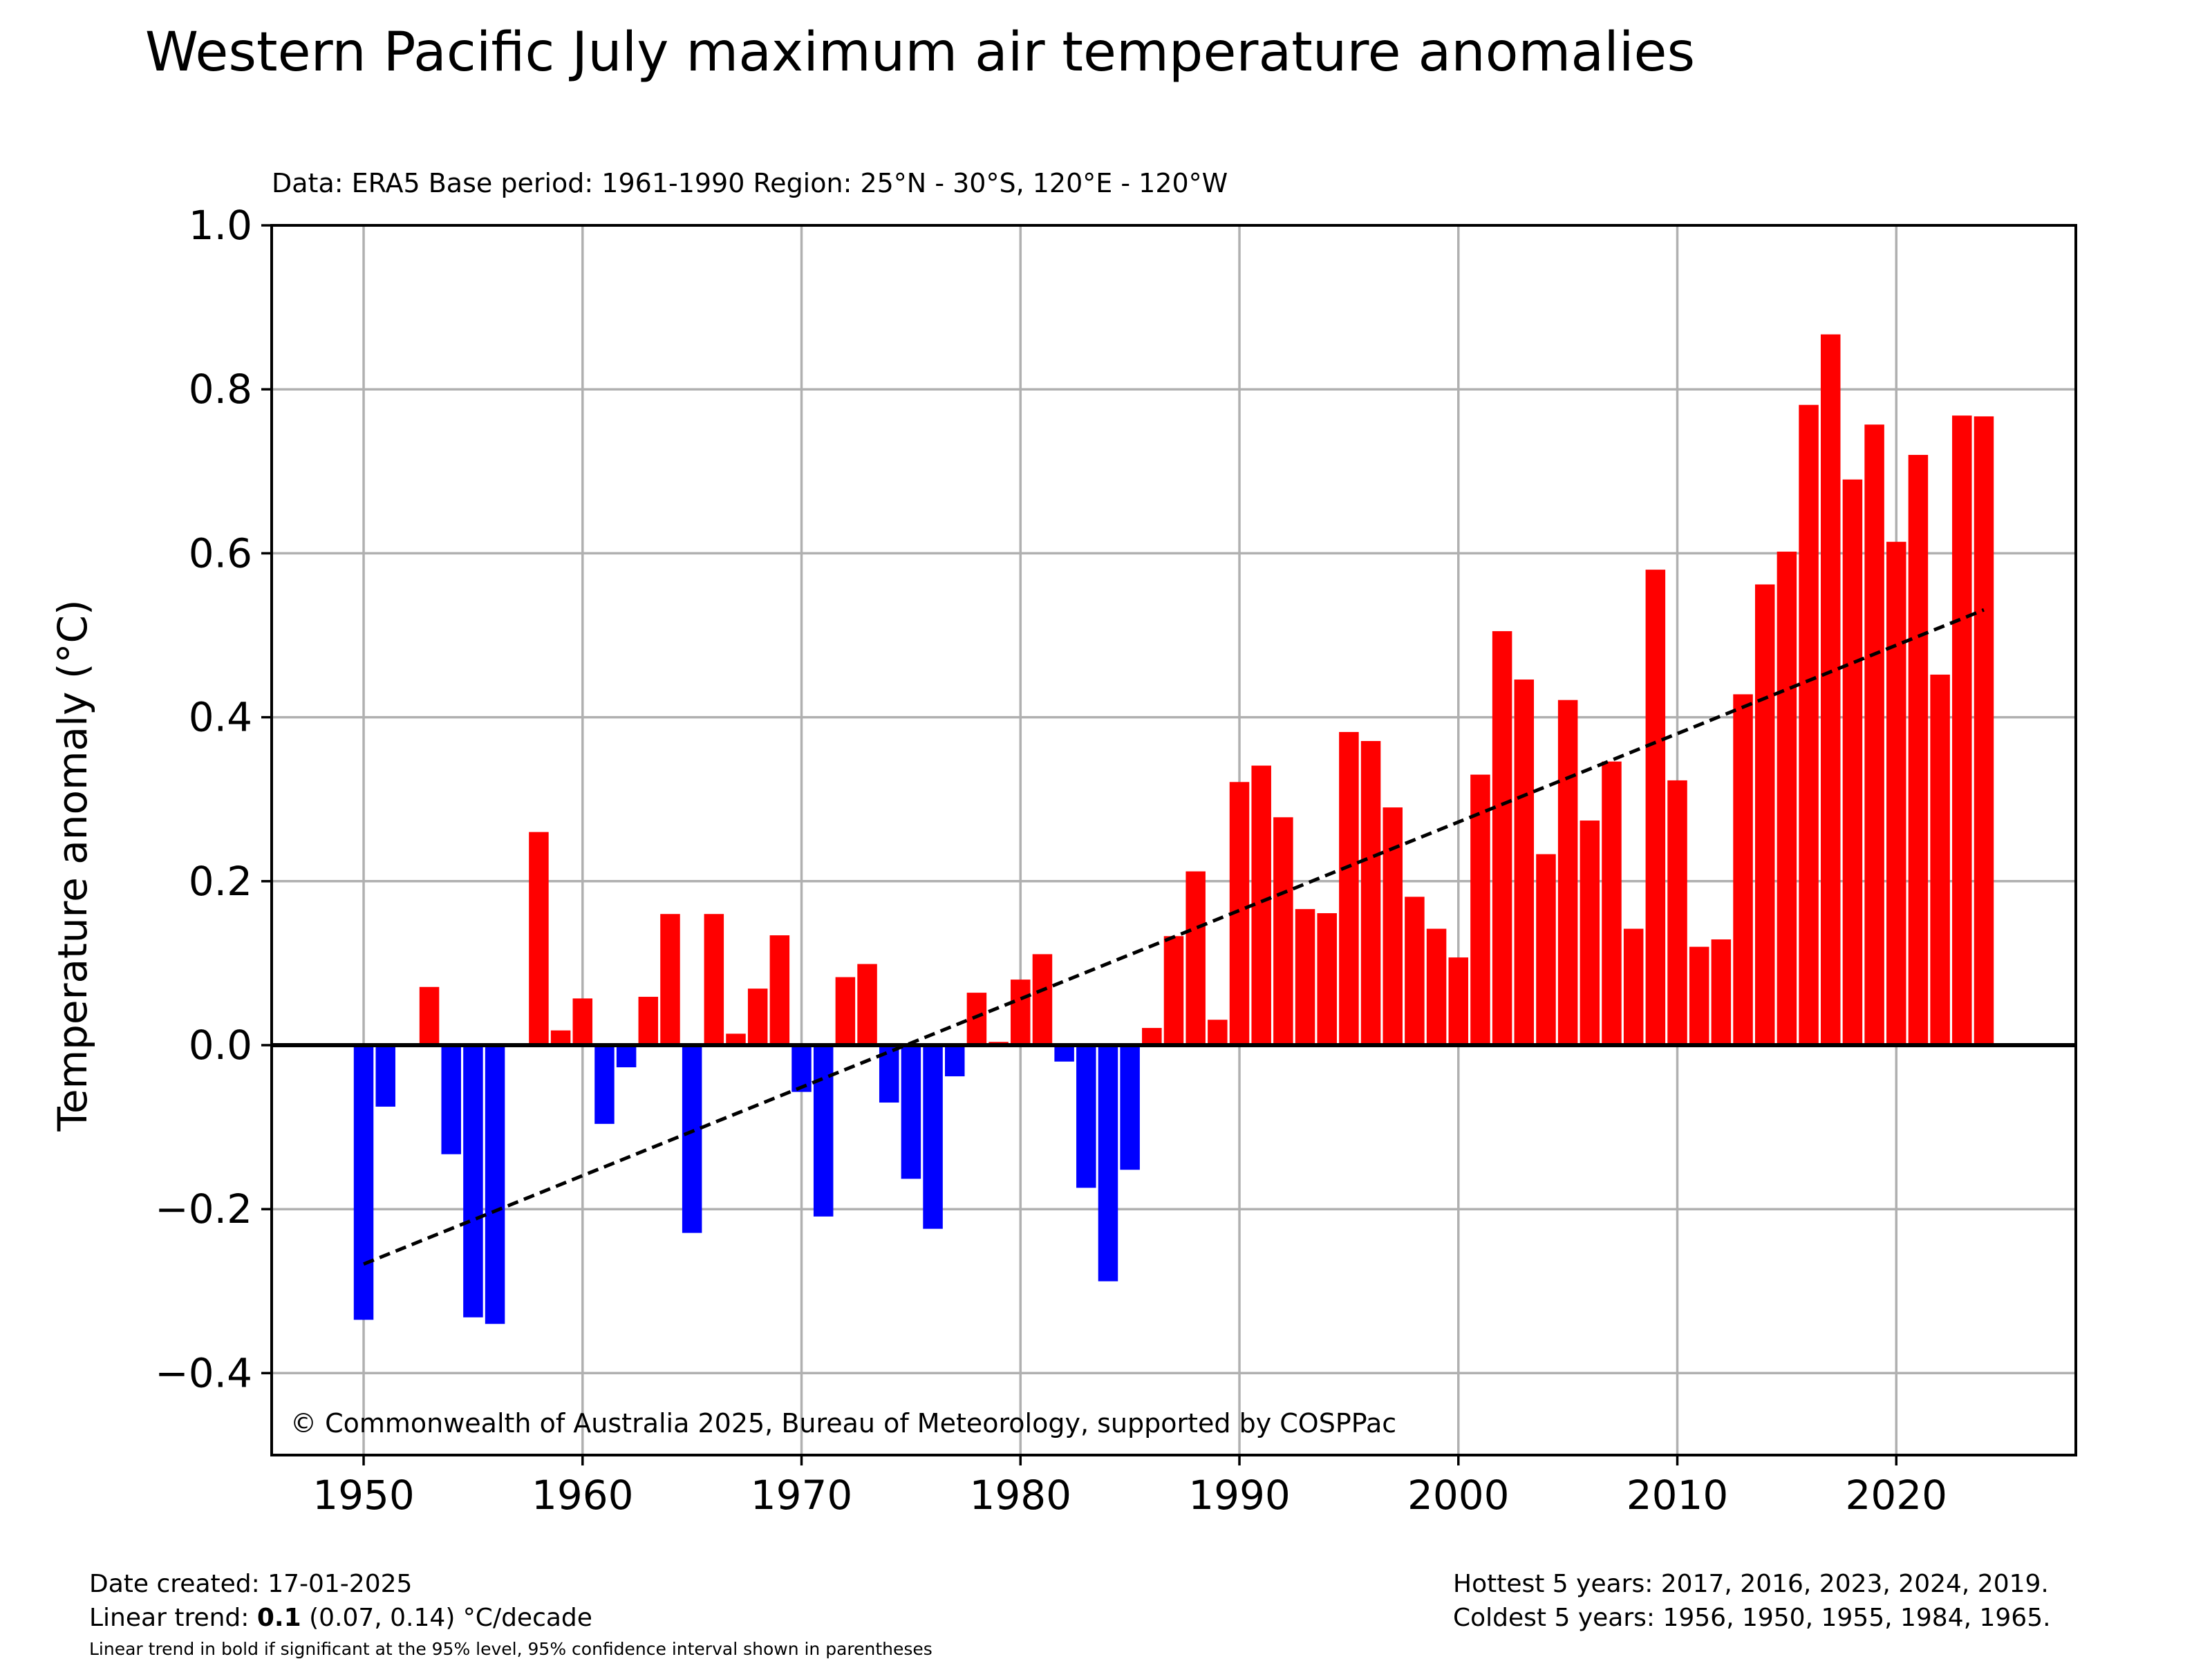  Describe the element at coordinates (1809, 725) in the screenshot. I see `bar-2016` at that location.